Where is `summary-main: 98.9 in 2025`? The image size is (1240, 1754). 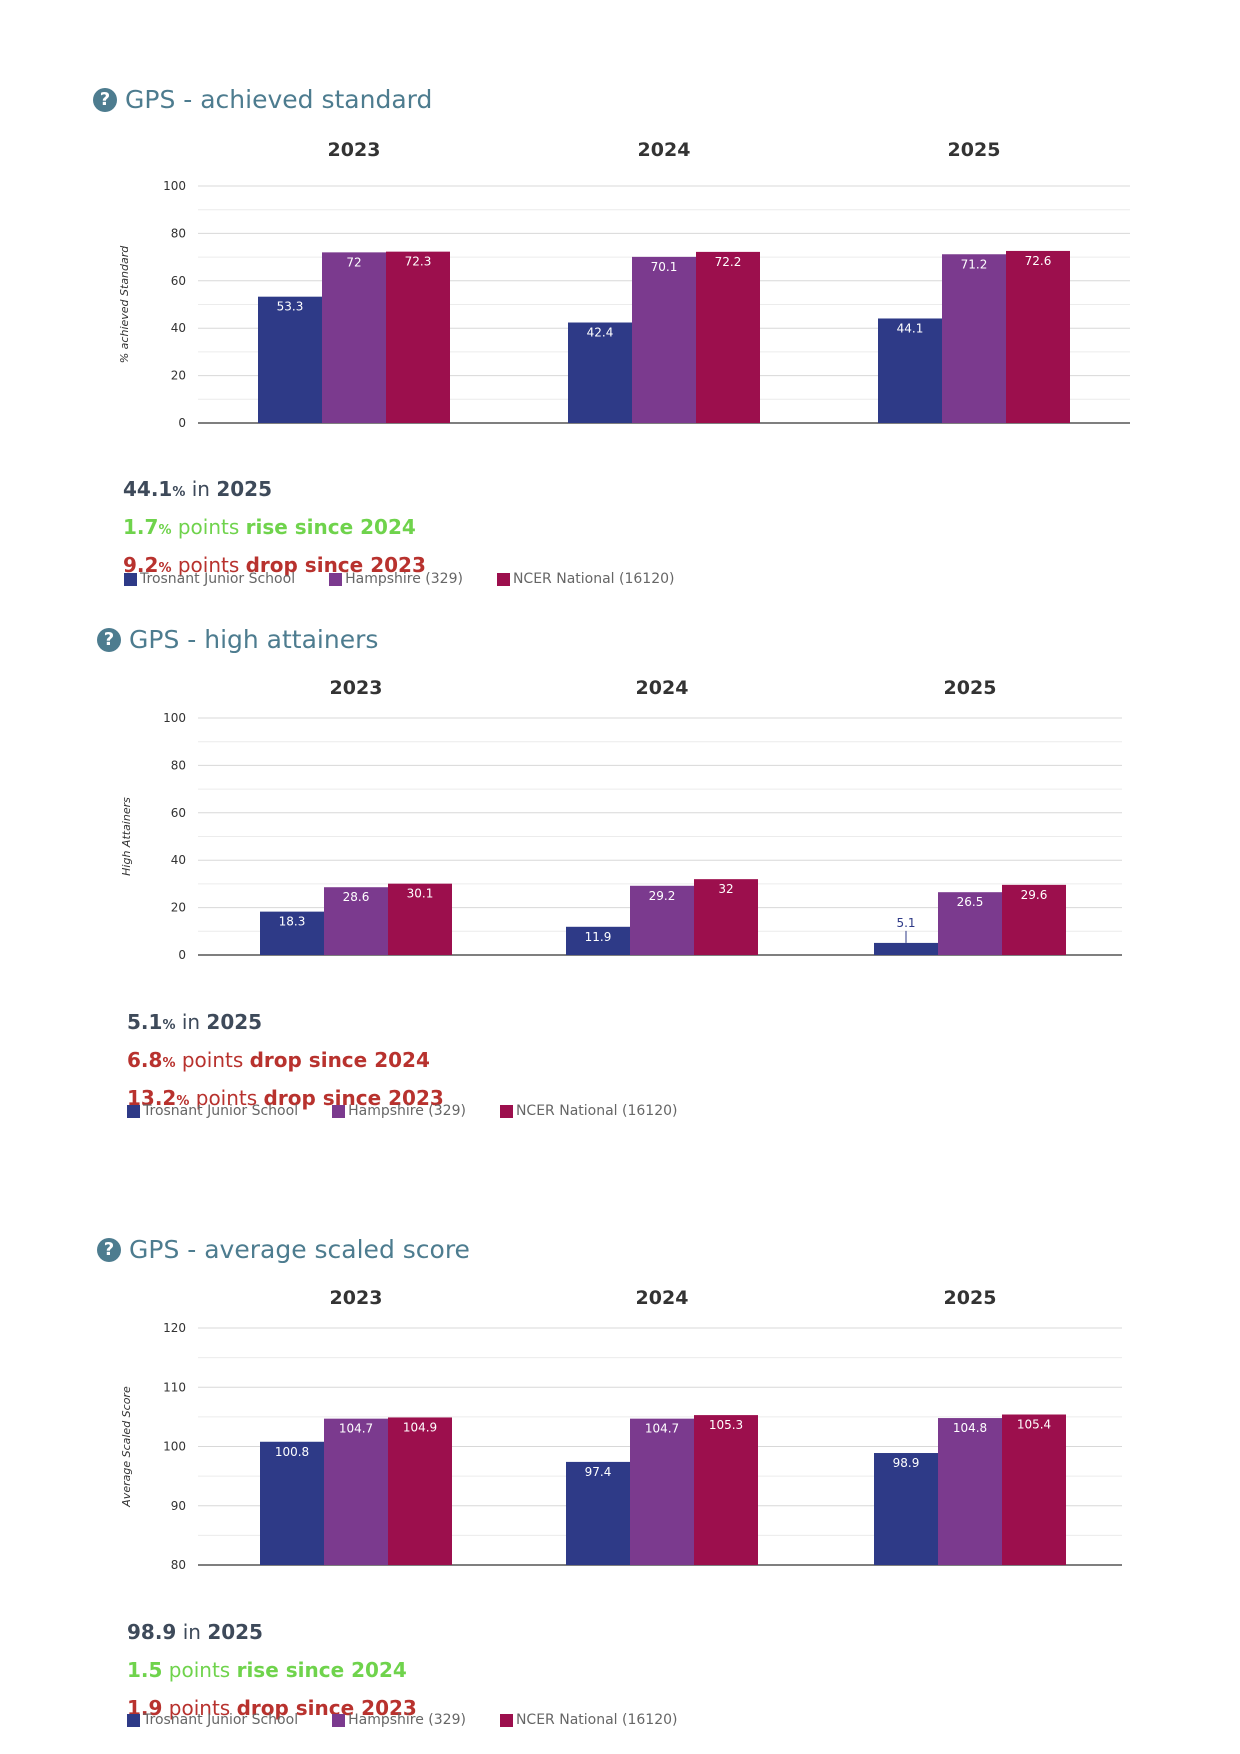
summary-main: 98.9 in 2025 is located at coordinates (272, 1634).